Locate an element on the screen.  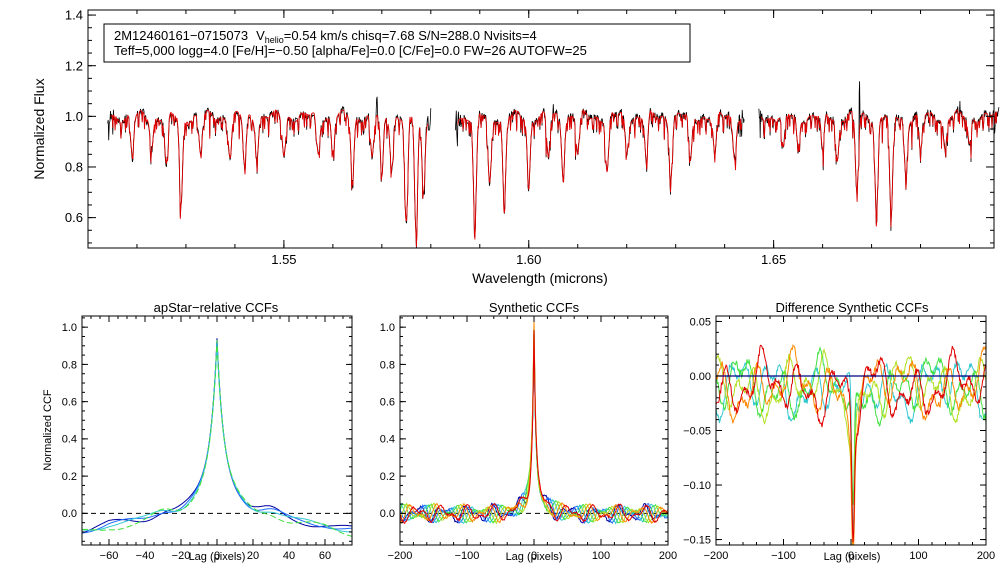
v-subscript: helio is located at coordinates (274, 40).